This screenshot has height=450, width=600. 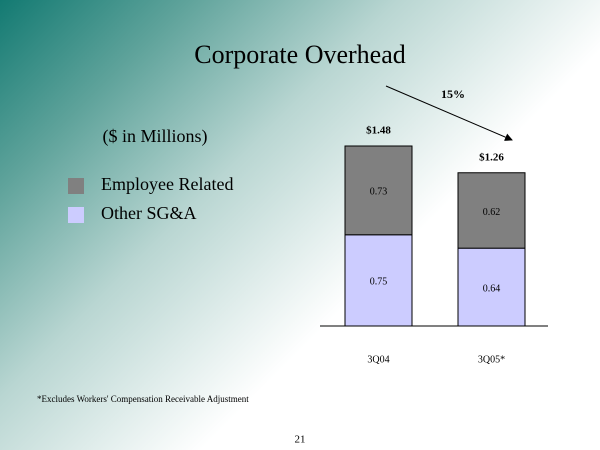 What do you see at coordinates (300, 54) in the screenshot?
I see `chart-title: Corporate Overhead` at bounding box center [300, 54].